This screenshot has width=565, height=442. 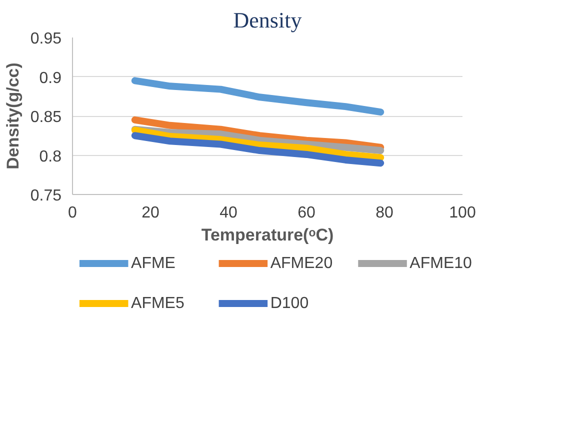 What do you see at coordinates (301, 263) in the screenshot?
I see `legend-label: AFME20` at bounding box center [301, 263].